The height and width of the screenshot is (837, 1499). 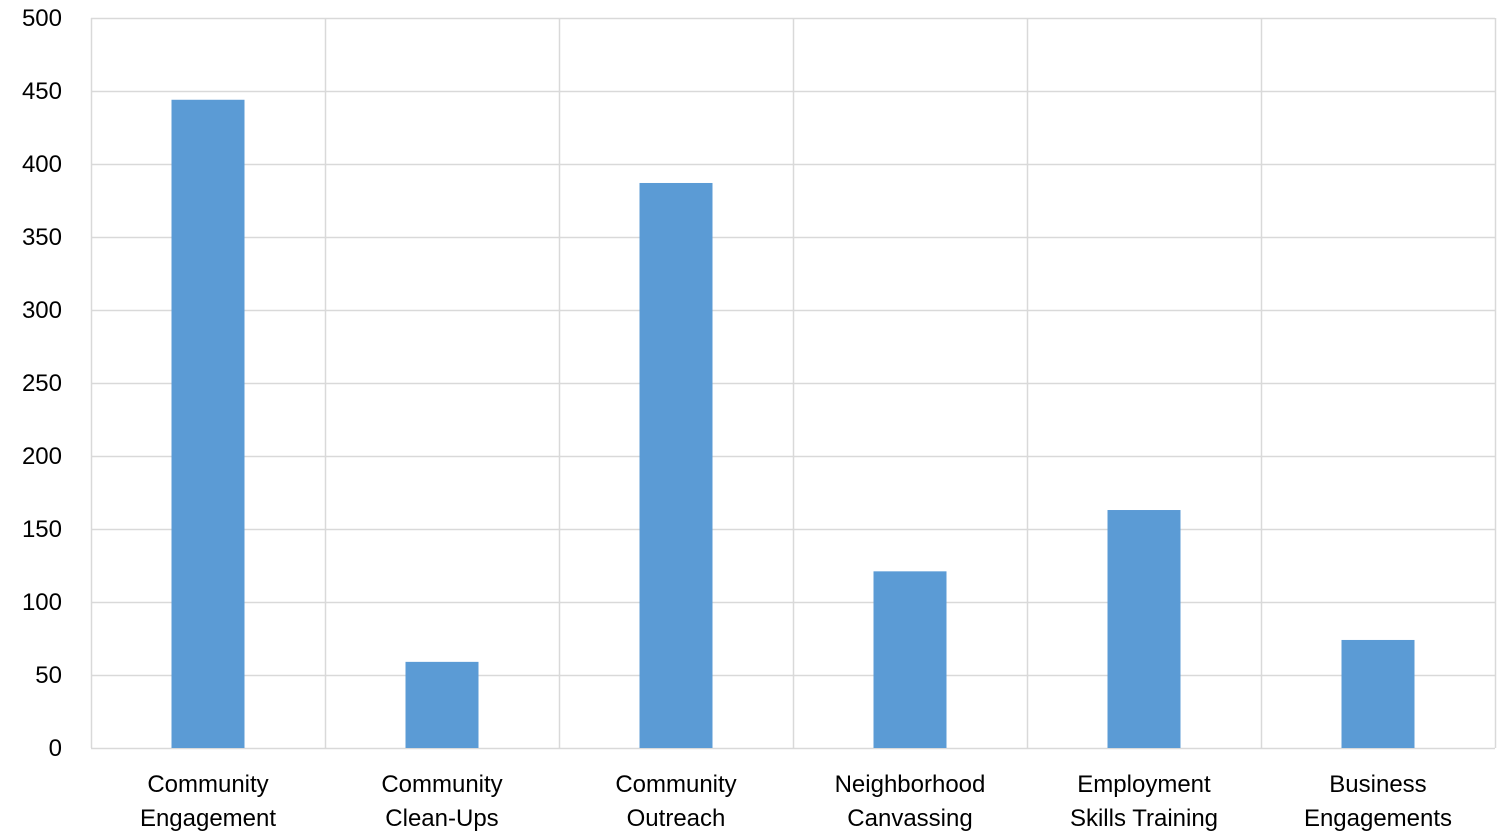 What do you see at coordinates (55, 748) in the screenshot?
I see `y-tick-label: 0` at bounding box center [55, 748].